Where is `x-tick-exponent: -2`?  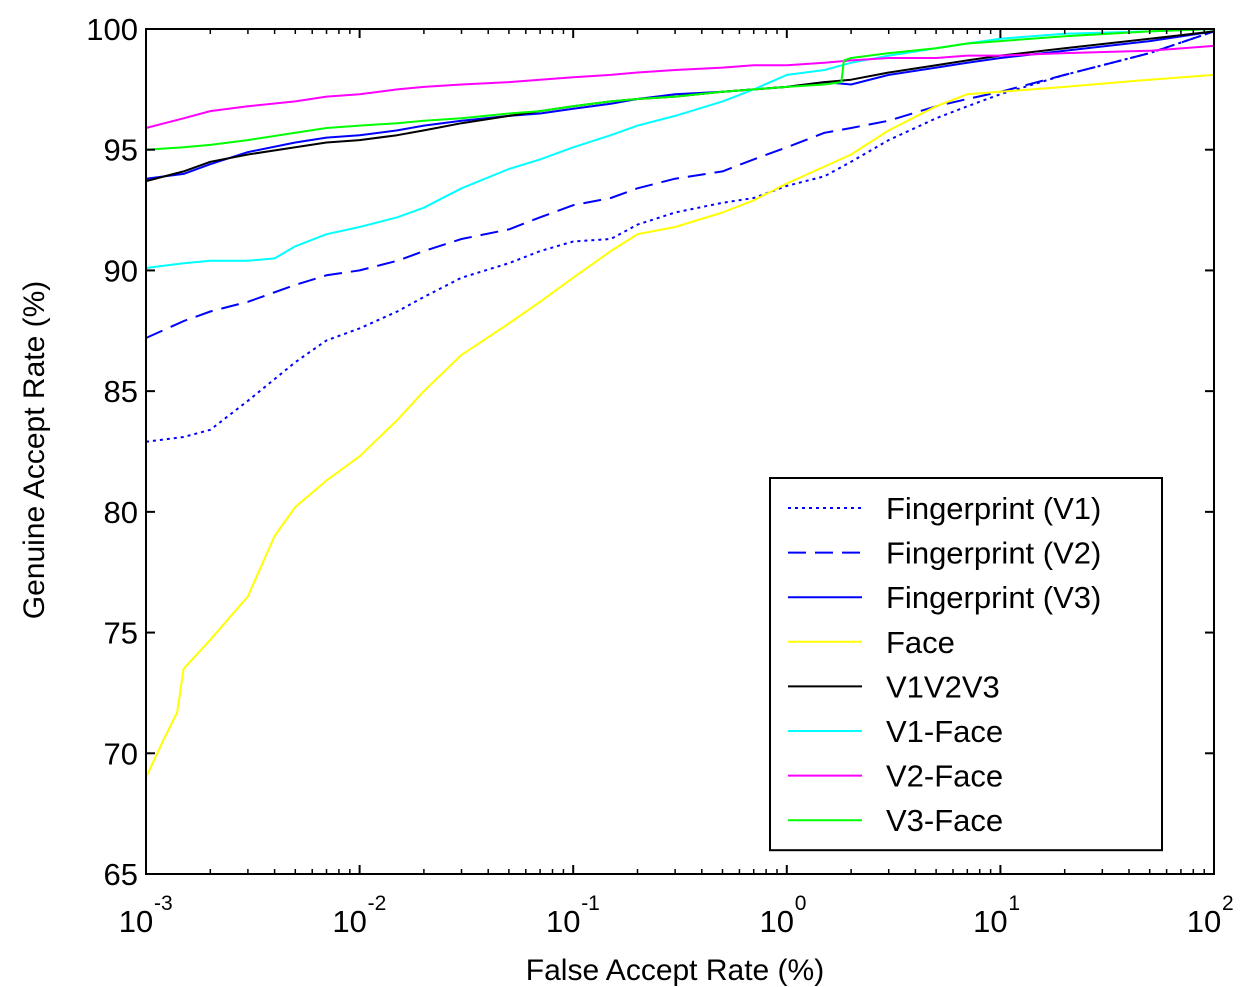
x-tick-exponent: -2 is located at coordinates (377, 903).